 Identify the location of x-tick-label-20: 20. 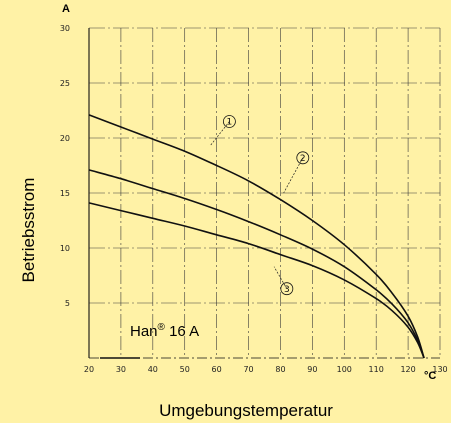
(89, 369).